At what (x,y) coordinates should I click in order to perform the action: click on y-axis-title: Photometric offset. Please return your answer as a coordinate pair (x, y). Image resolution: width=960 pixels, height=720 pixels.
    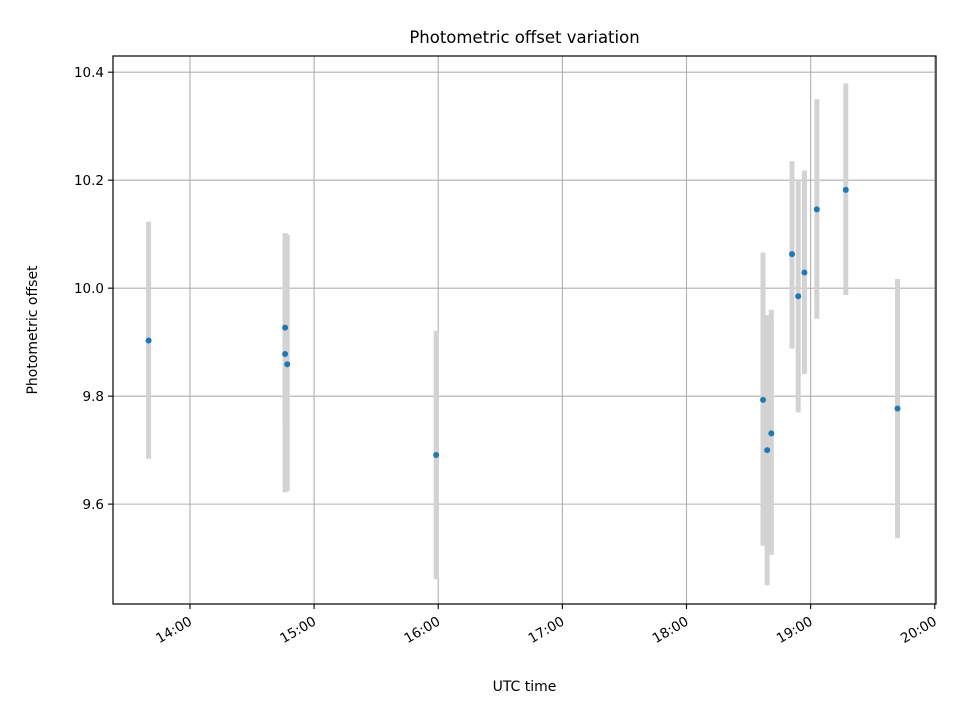
    Looking at the image, I should click on (33, 330).